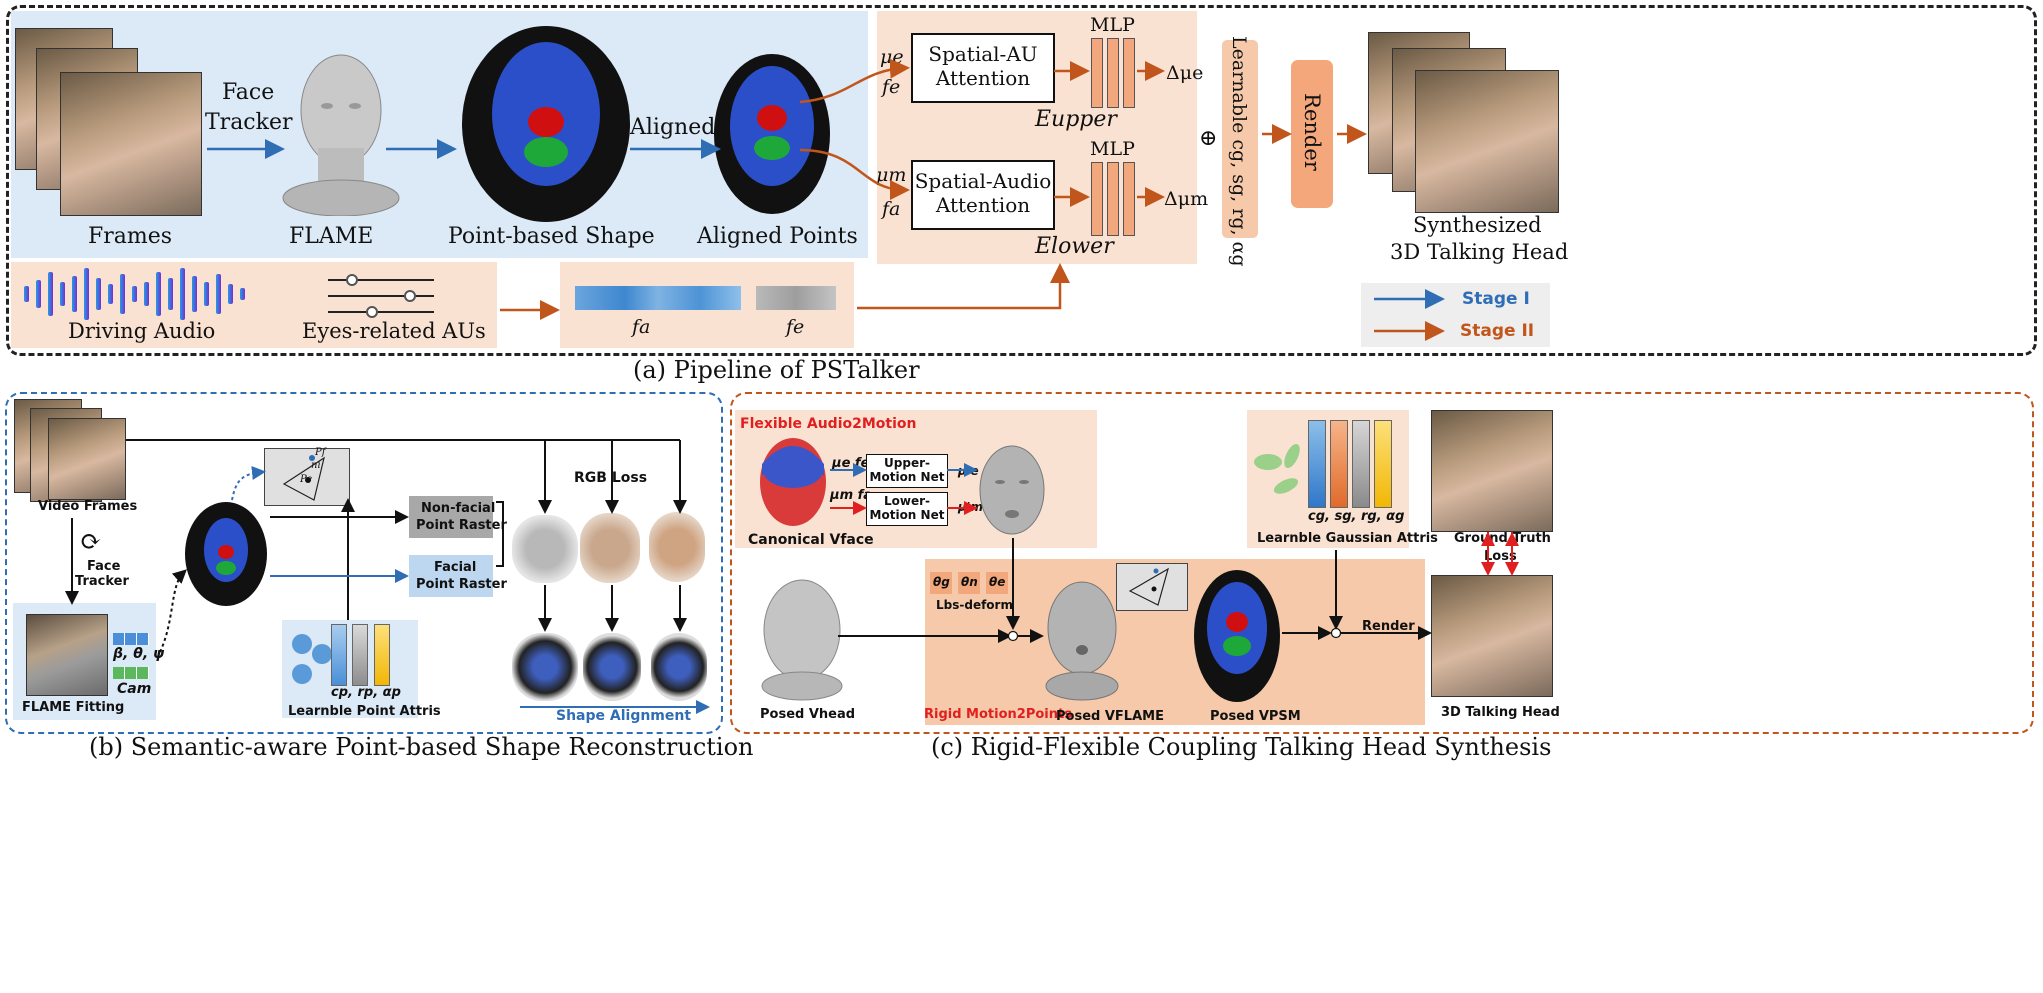  Describe the element at coordinates (1455, 315) in the screenshot. I see `stage-legend` at that location.